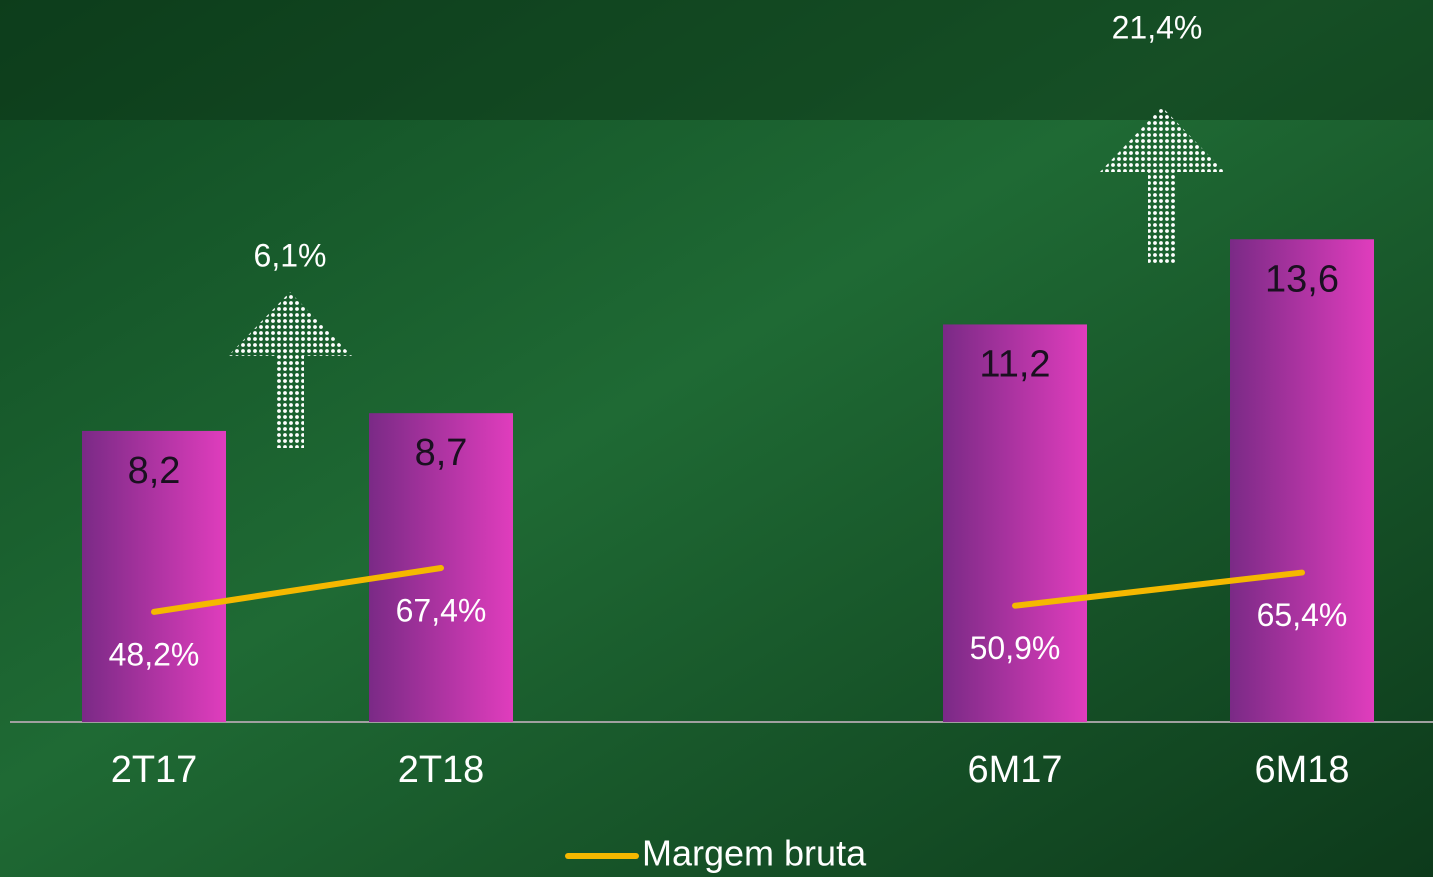  I want to click on bar-value-label: 11,2, so click(1014, 364).